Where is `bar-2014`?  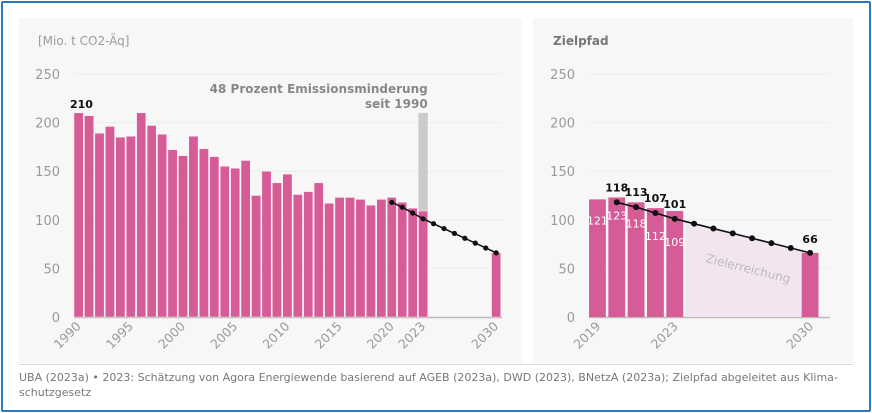
bar-2014 is located at coordinates (329, 260).